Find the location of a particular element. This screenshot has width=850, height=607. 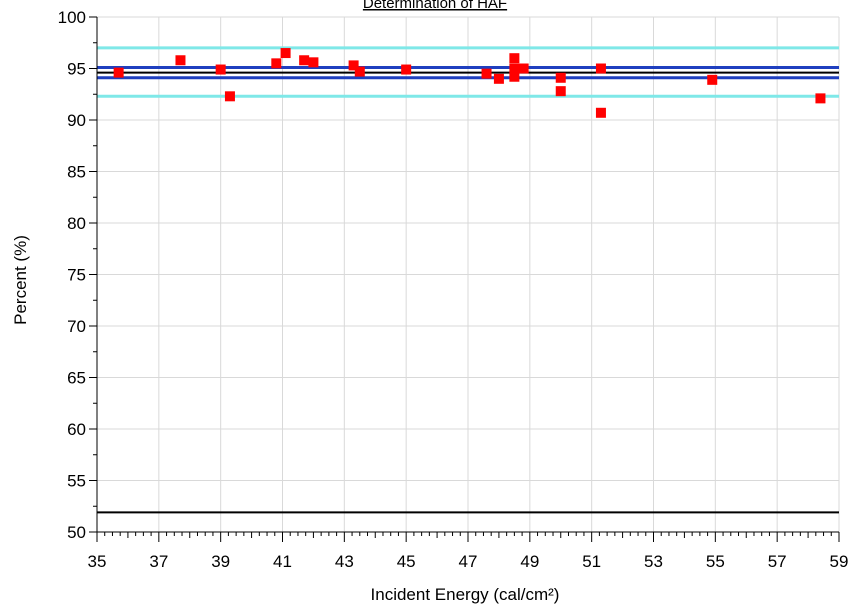

x-axis-ticks: 35 37 39 41 43 45 47 49 51 53 55 57 59 is located at coordinates (468, 551).